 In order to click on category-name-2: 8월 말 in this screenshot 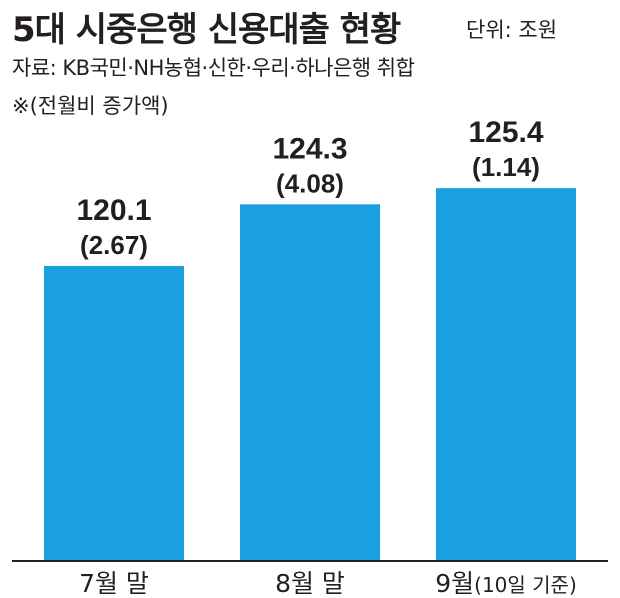, I will do `click(310, 583)`.